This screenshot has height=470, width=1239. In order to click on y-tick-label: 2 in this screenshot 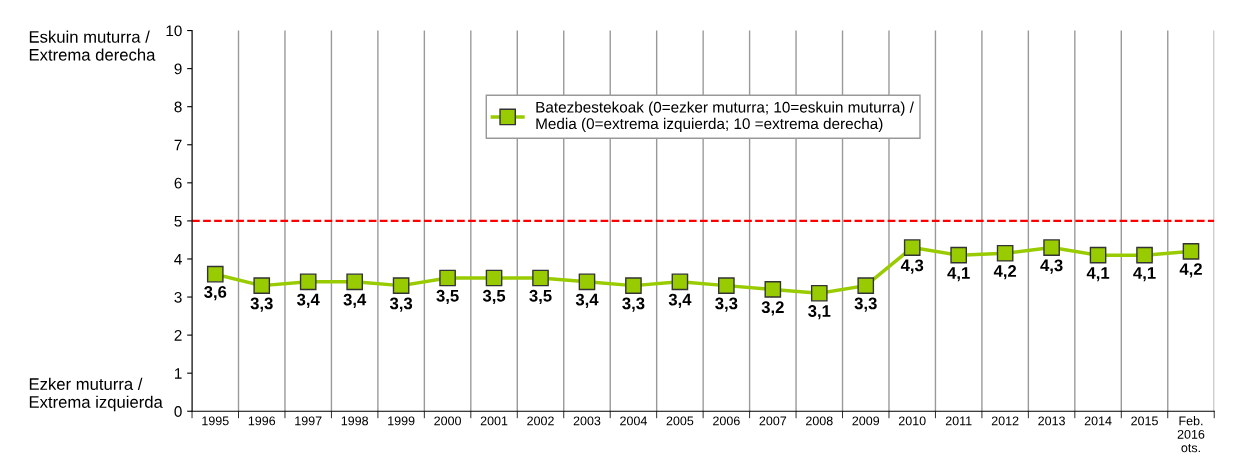, I will do `click(178, 335)`.